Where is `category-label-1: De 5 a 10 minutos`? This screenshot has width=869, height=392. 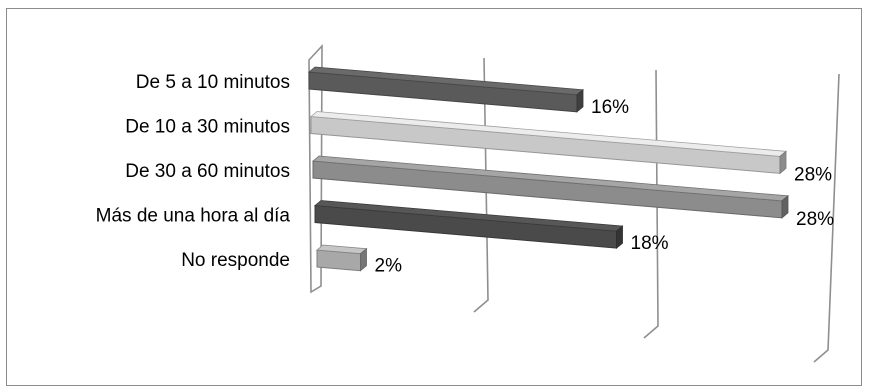 category-label-1: De 5 a 10 minutos is located at coordinates (213, 82).